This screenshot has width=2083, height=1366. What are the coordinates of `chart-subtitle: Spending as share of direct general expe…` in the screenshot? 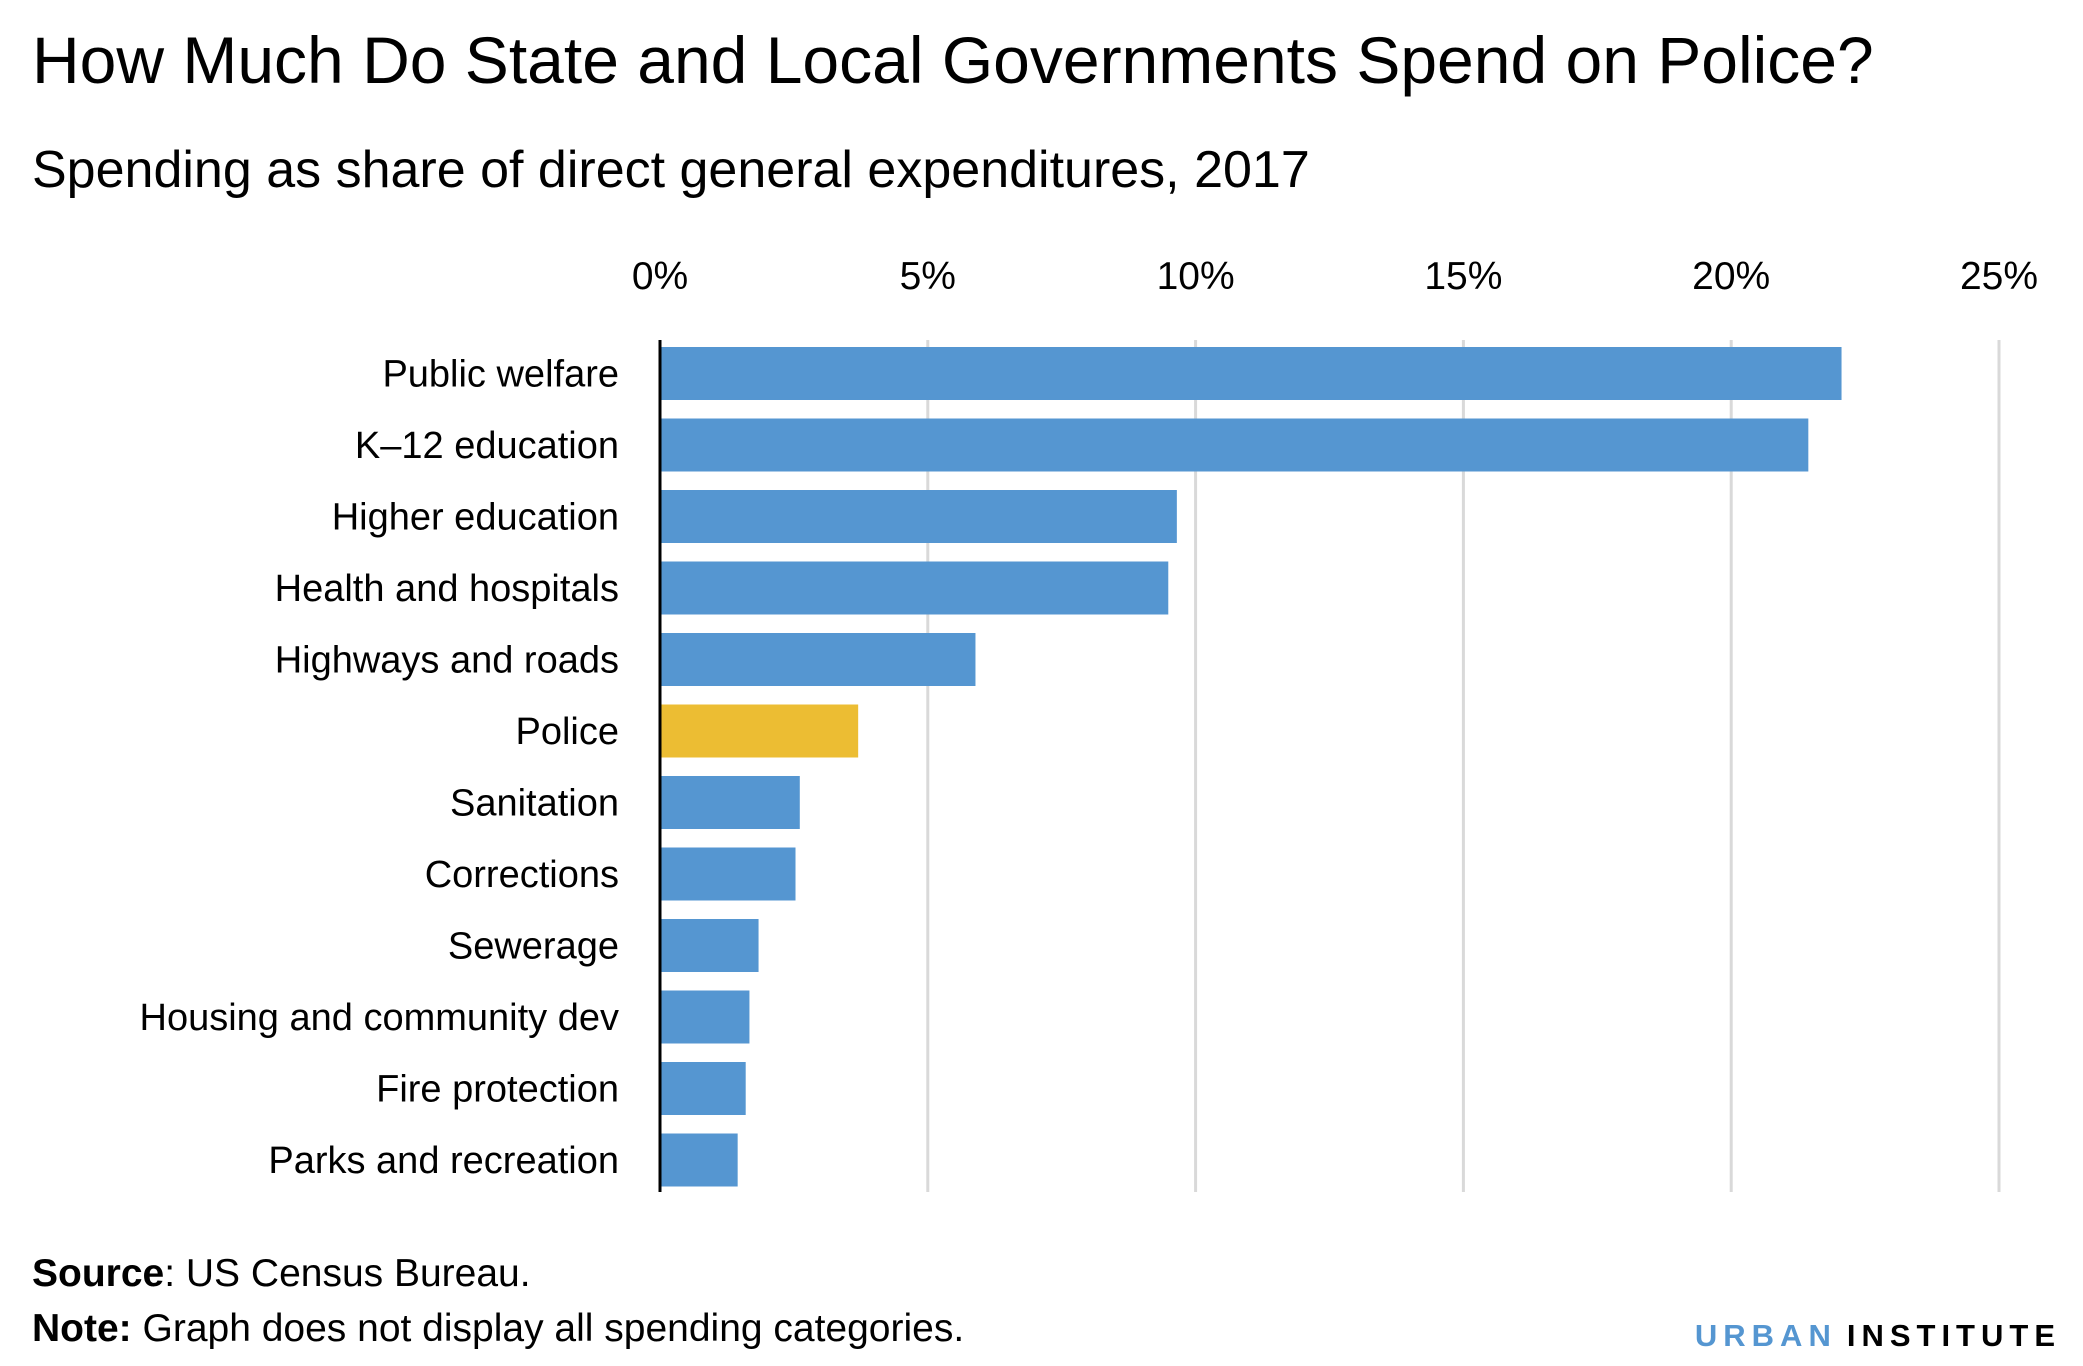 It's located at (671, 170).